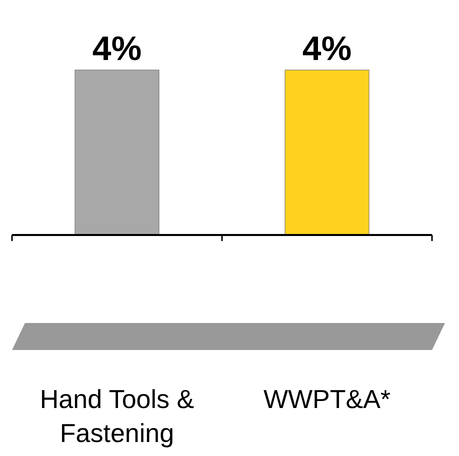 Image resolution: width=459 pixels, height=456 pixels. I want to click on x-tick-label: WWPT&A*, so click(327, 399).